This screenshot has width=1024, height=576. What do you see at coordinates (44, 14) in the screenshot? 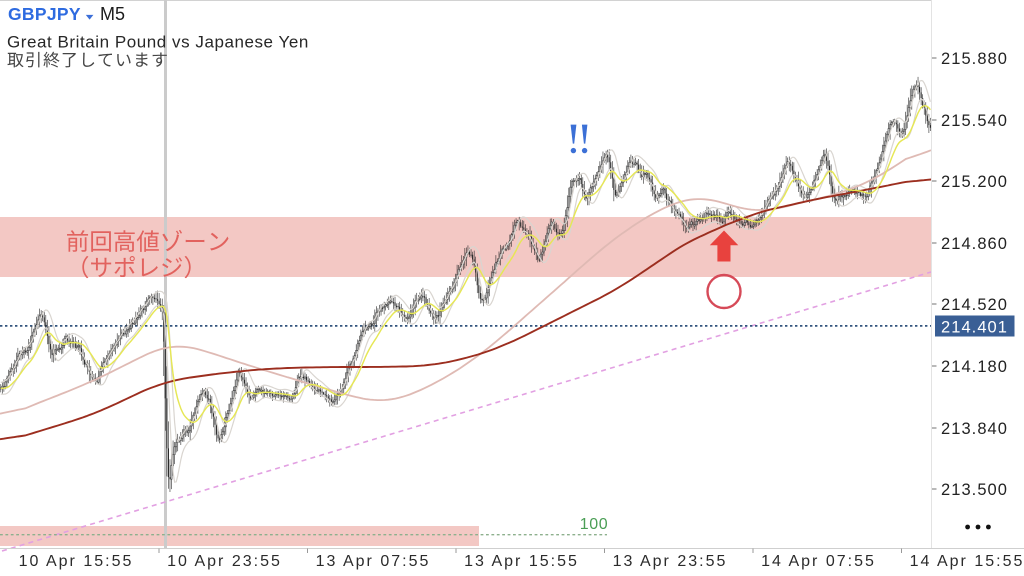
I see `svg-text: GBPJPY` at bounding box center [44, 14].